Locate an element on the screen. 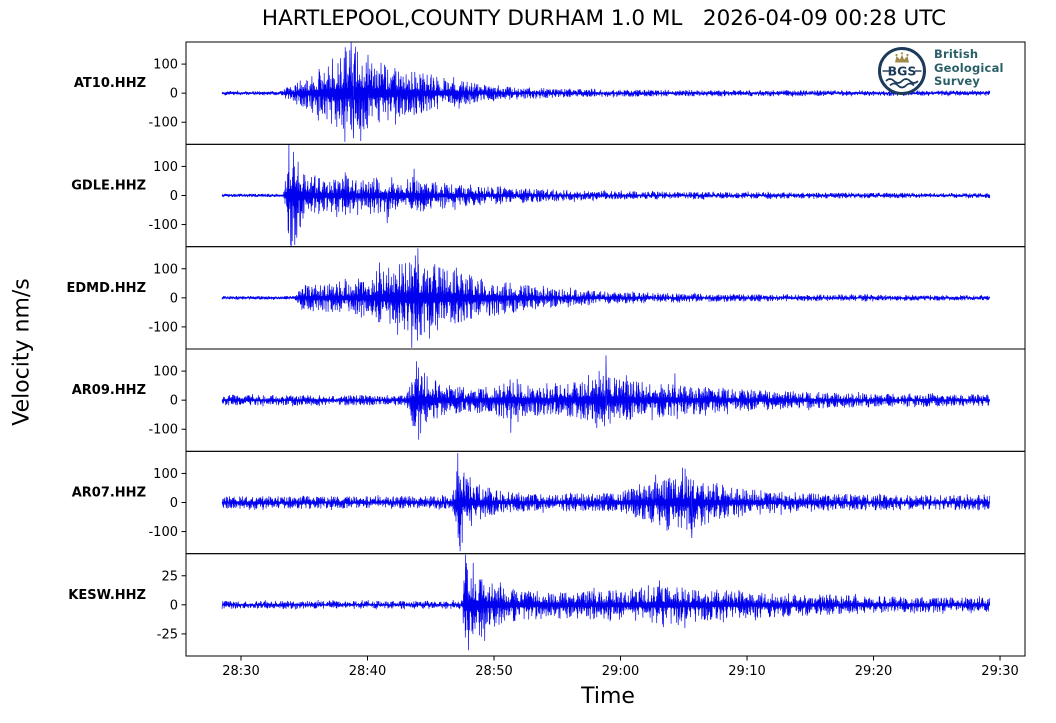 The width and height of the screenshot is (1056, 723). logo-org-name-line: Geological is located at coordinates (969, 67).